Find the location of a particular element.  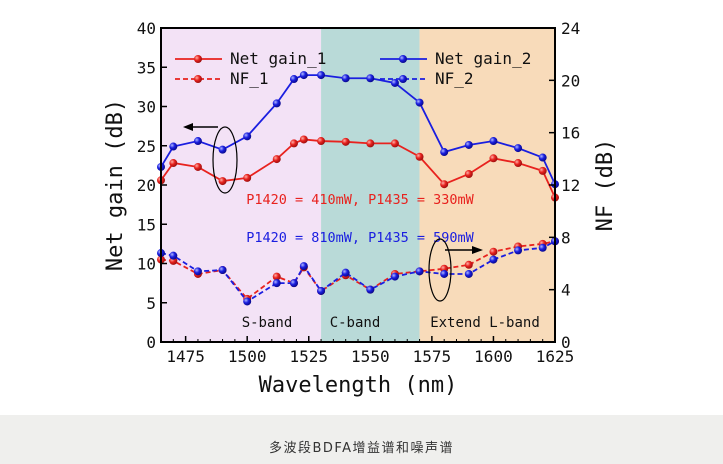

right-arrow-icon is located at coordinates (477, 250).